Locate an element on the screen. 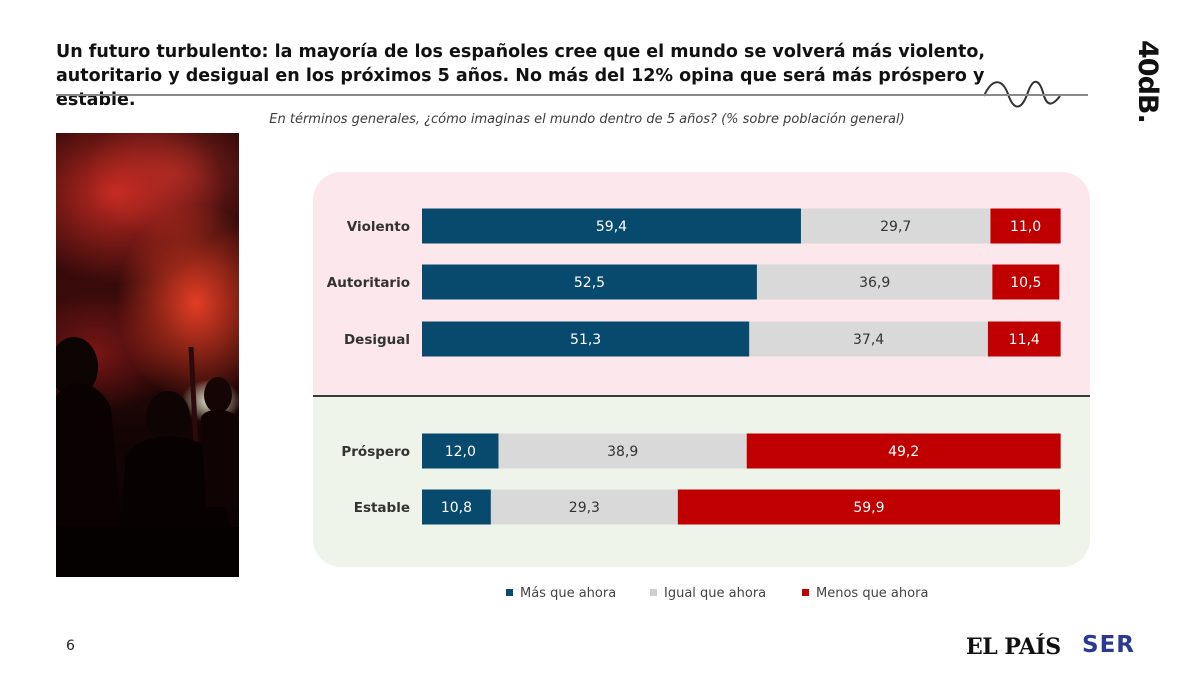 This screenshot has width=1200, height=675. data-label-autoritario-mas-que-ahora: 52,5 is located at coordinates (589, 283).